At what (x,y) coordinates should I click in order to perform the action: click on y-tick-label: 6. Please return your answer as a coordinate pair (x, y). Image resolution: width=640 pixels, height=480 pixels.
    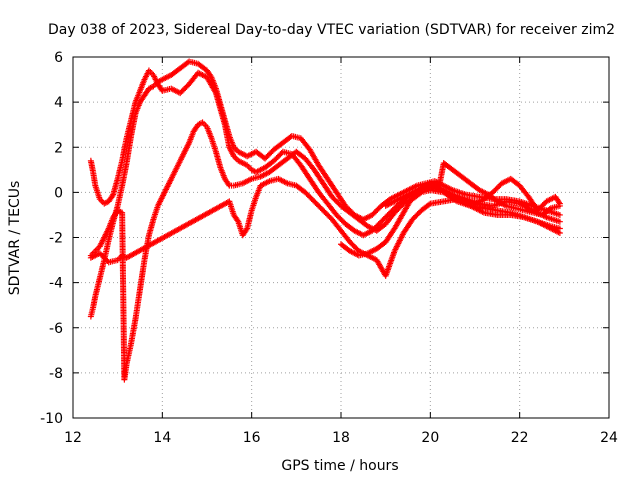
    Looking at the image, I should click on (58, 58).